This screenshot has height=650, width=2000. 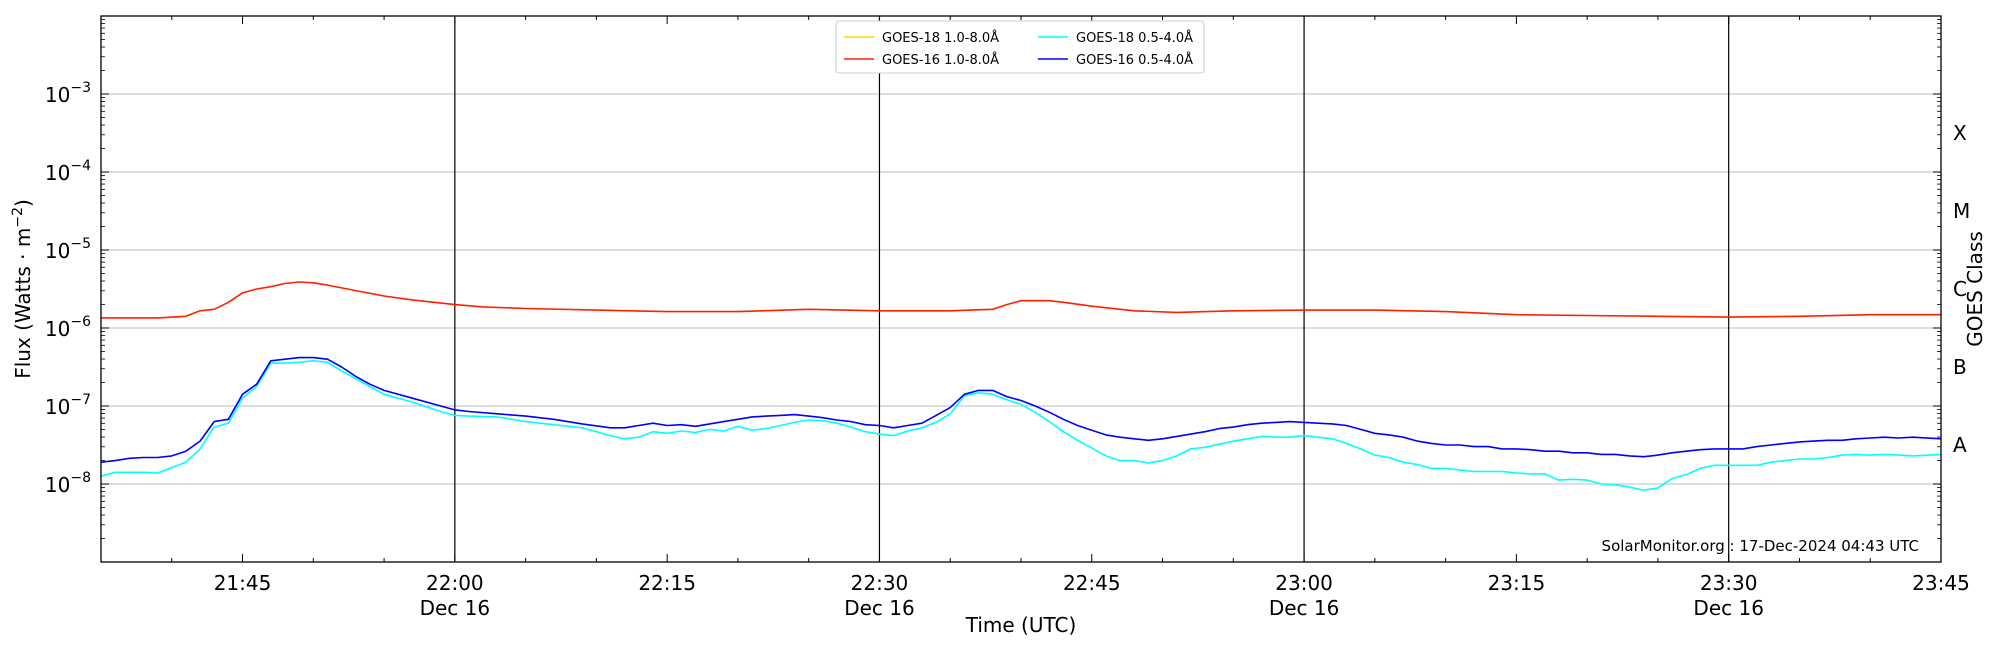 I want to click on x-tick-label: 23:15, so click(x=1517, y=583).